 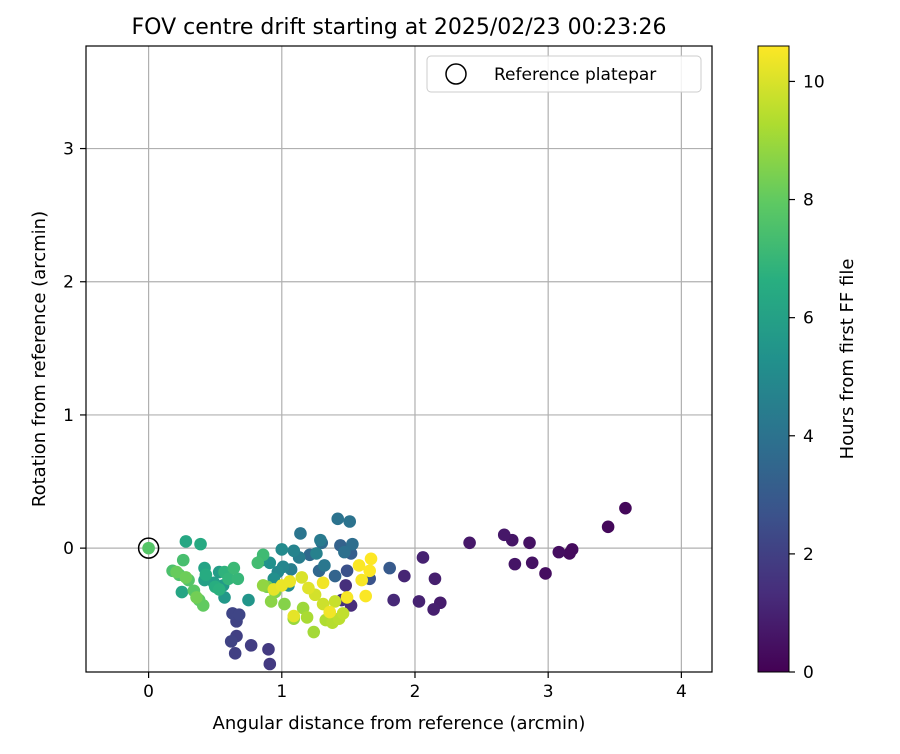 I want to click on x-tick-label: 0, so click(x=148, y=692).